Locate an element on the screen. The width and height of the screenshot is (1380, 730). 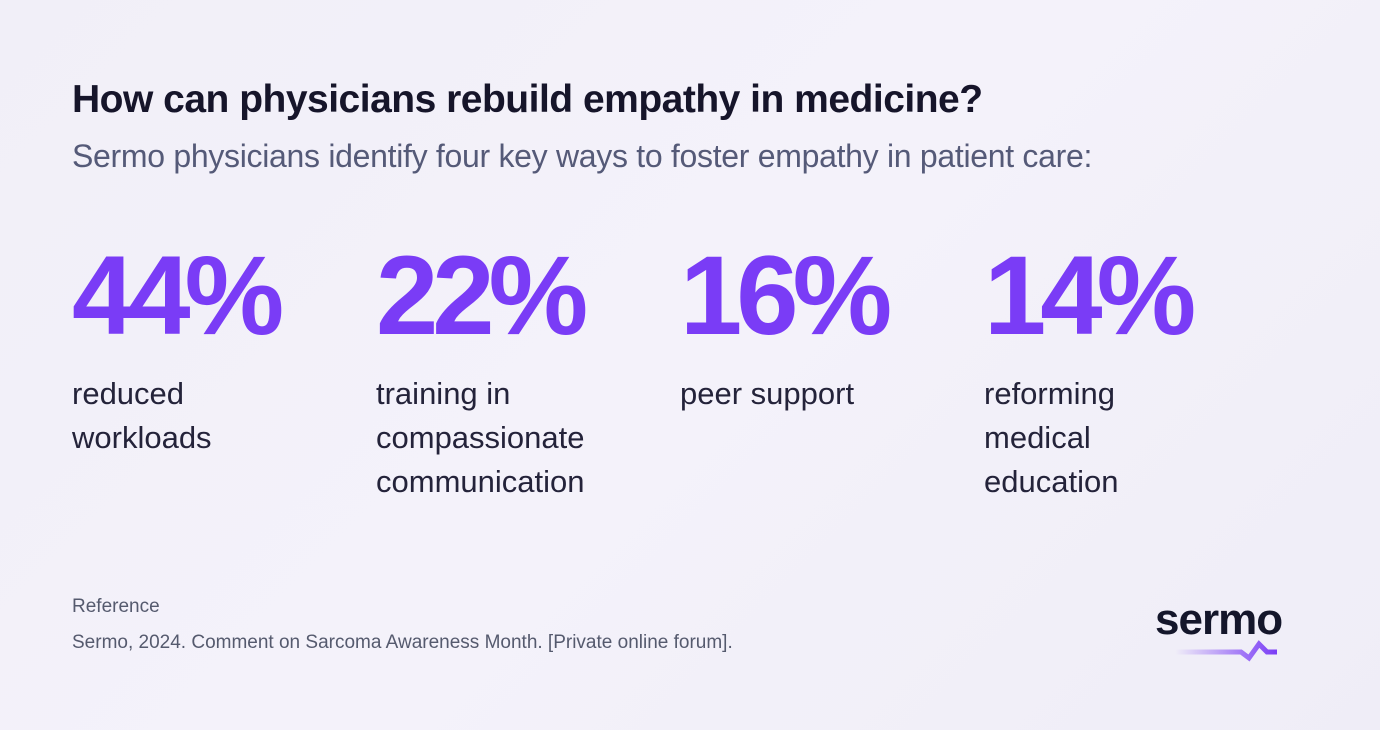
reference-heading: Reference is located at coordinates (116, 606).